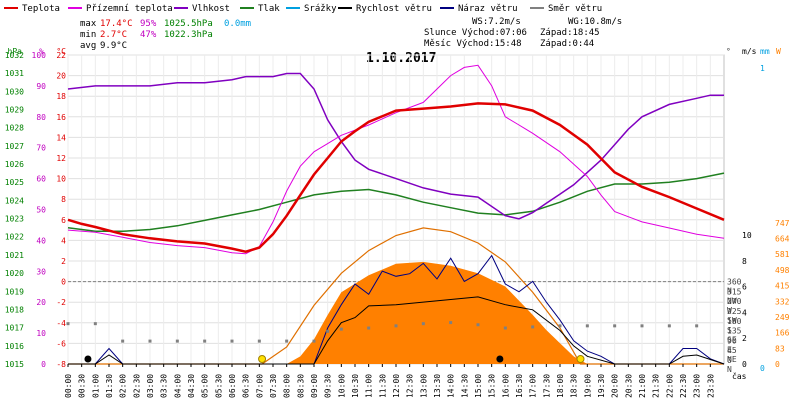 The image size is (800, 400). What do you see at coordinates (710, 386) in the screenshot?
I see `x-tick-label: 23:30` at bounding box center [710, 386].